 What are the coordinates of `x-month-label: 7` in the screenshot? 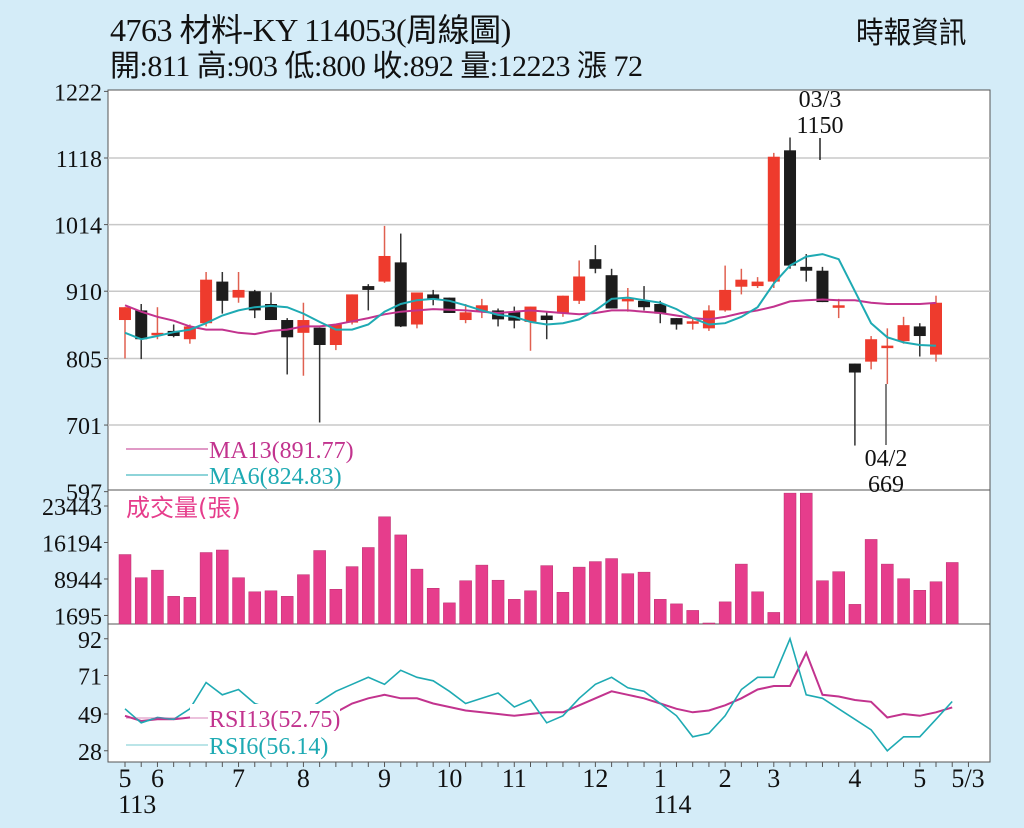 It's located at (238, 778).